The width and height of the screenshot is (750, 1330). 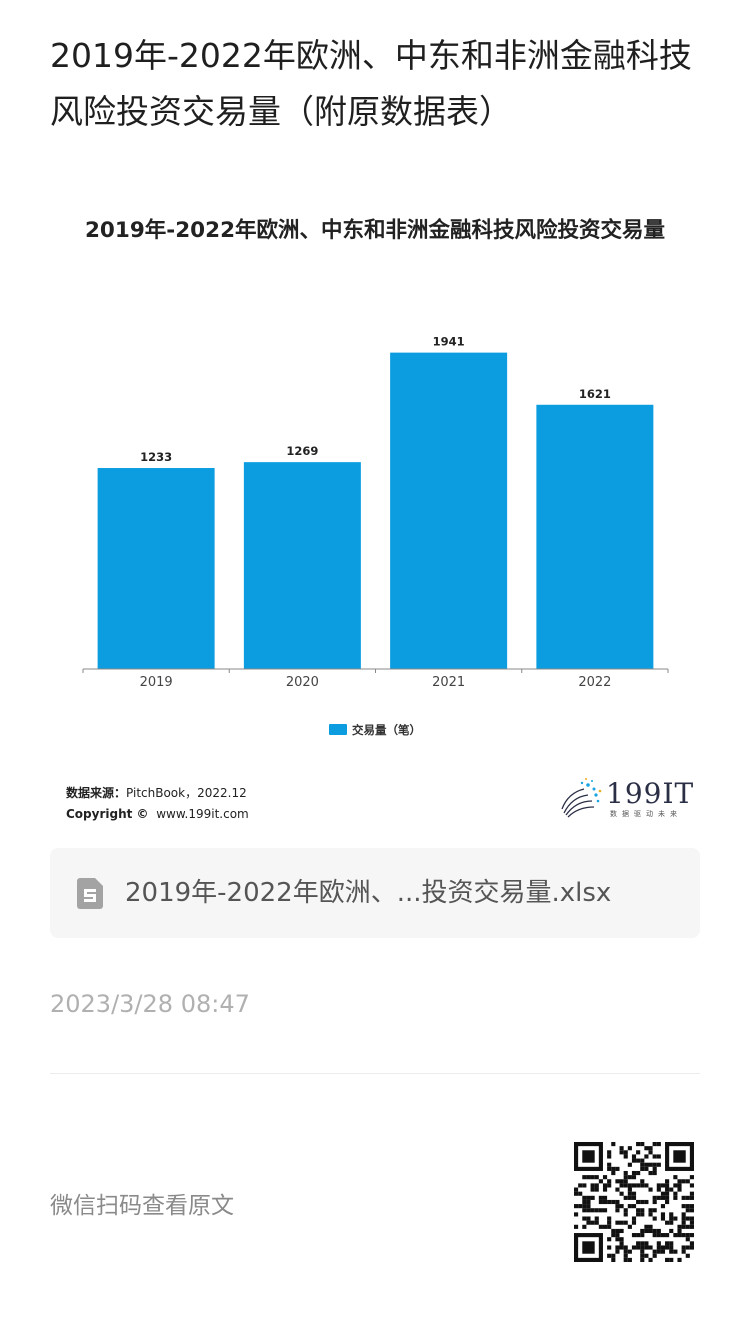 What do you see at coordinates (156, 568) in the screenshot?
I see `bar-2019` at bounding box center [156, 568].